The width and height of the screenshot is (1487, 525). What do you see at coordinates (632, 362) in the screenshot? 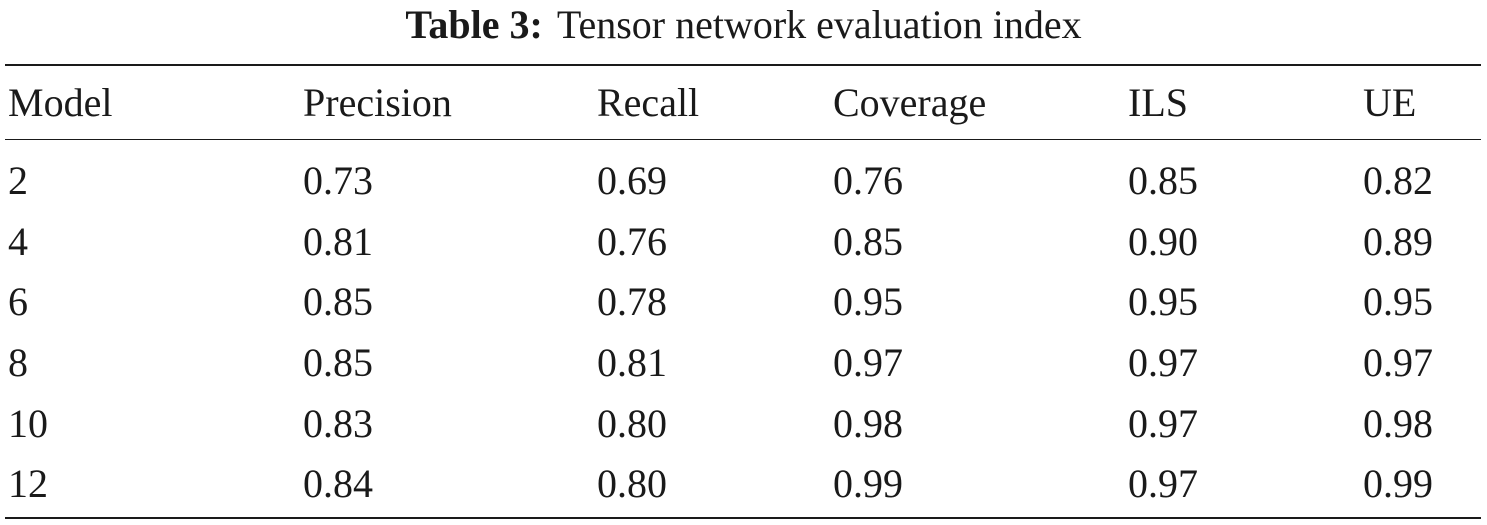
I see `cell-recall: 0.81` at bounding box center [632, 362].